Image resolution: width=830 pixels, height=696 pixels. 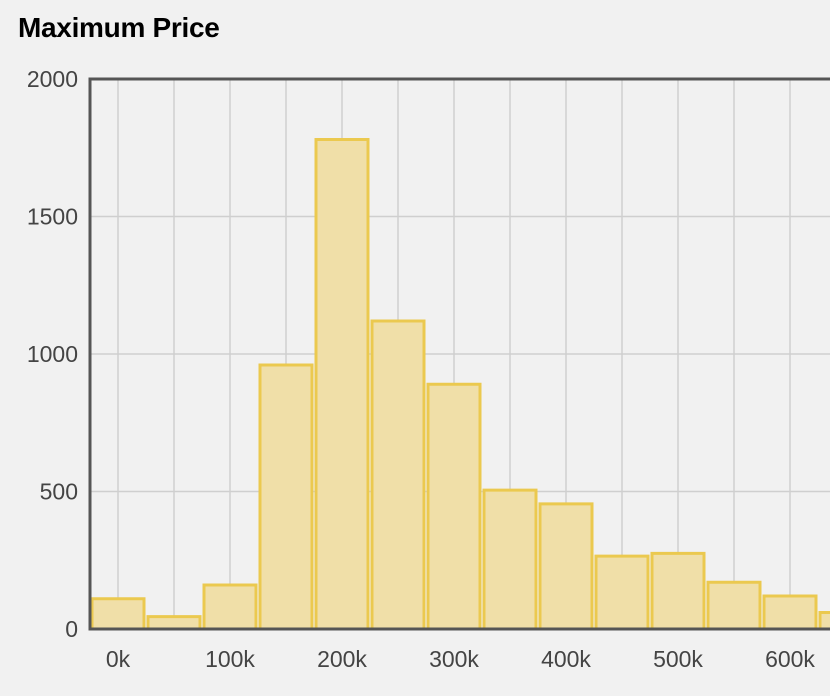 I want to click on x-tick-label: 300k, so click(x=454, y=659).